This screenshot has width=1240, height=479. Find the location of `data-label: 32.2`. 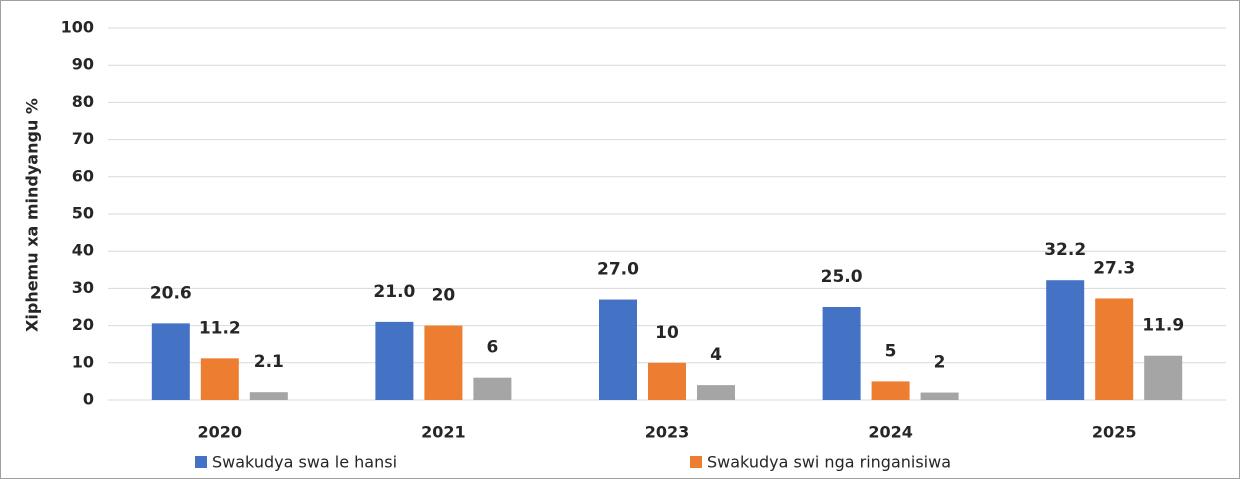

data-label: 32.2 is located at coordinates (1065, 250).